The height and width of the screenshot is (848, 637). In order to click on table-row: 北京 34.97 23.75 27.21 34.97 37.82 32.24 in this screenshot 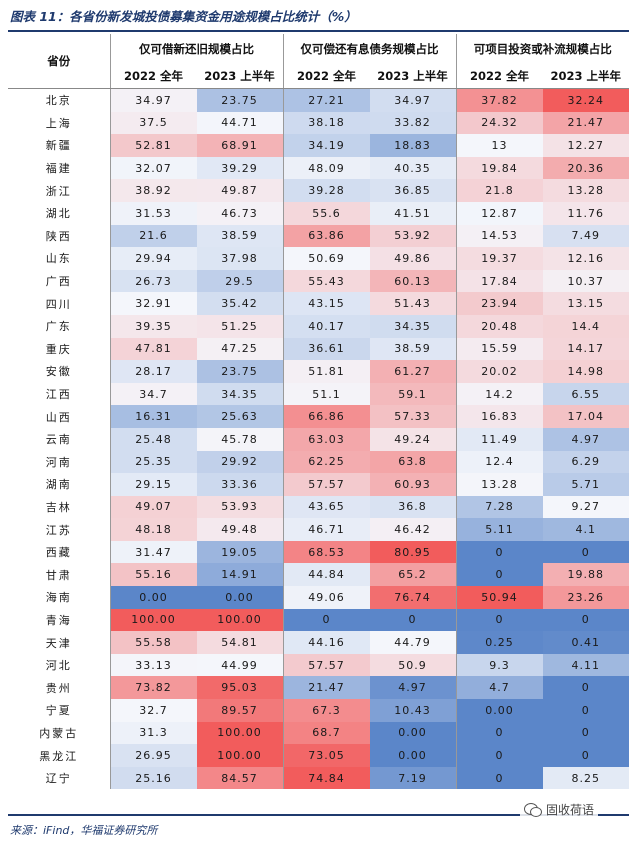, I will do `click(318, 100)`.